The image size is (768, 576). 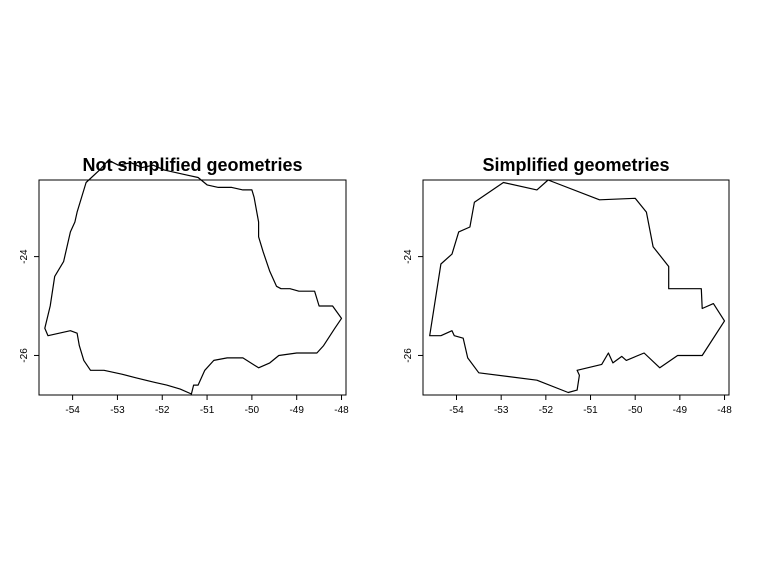 What do you see at coordinates (192, 165) in the screenshot?
I see `chart-title: Not simplified geometries` at bounding box center [192, 165].